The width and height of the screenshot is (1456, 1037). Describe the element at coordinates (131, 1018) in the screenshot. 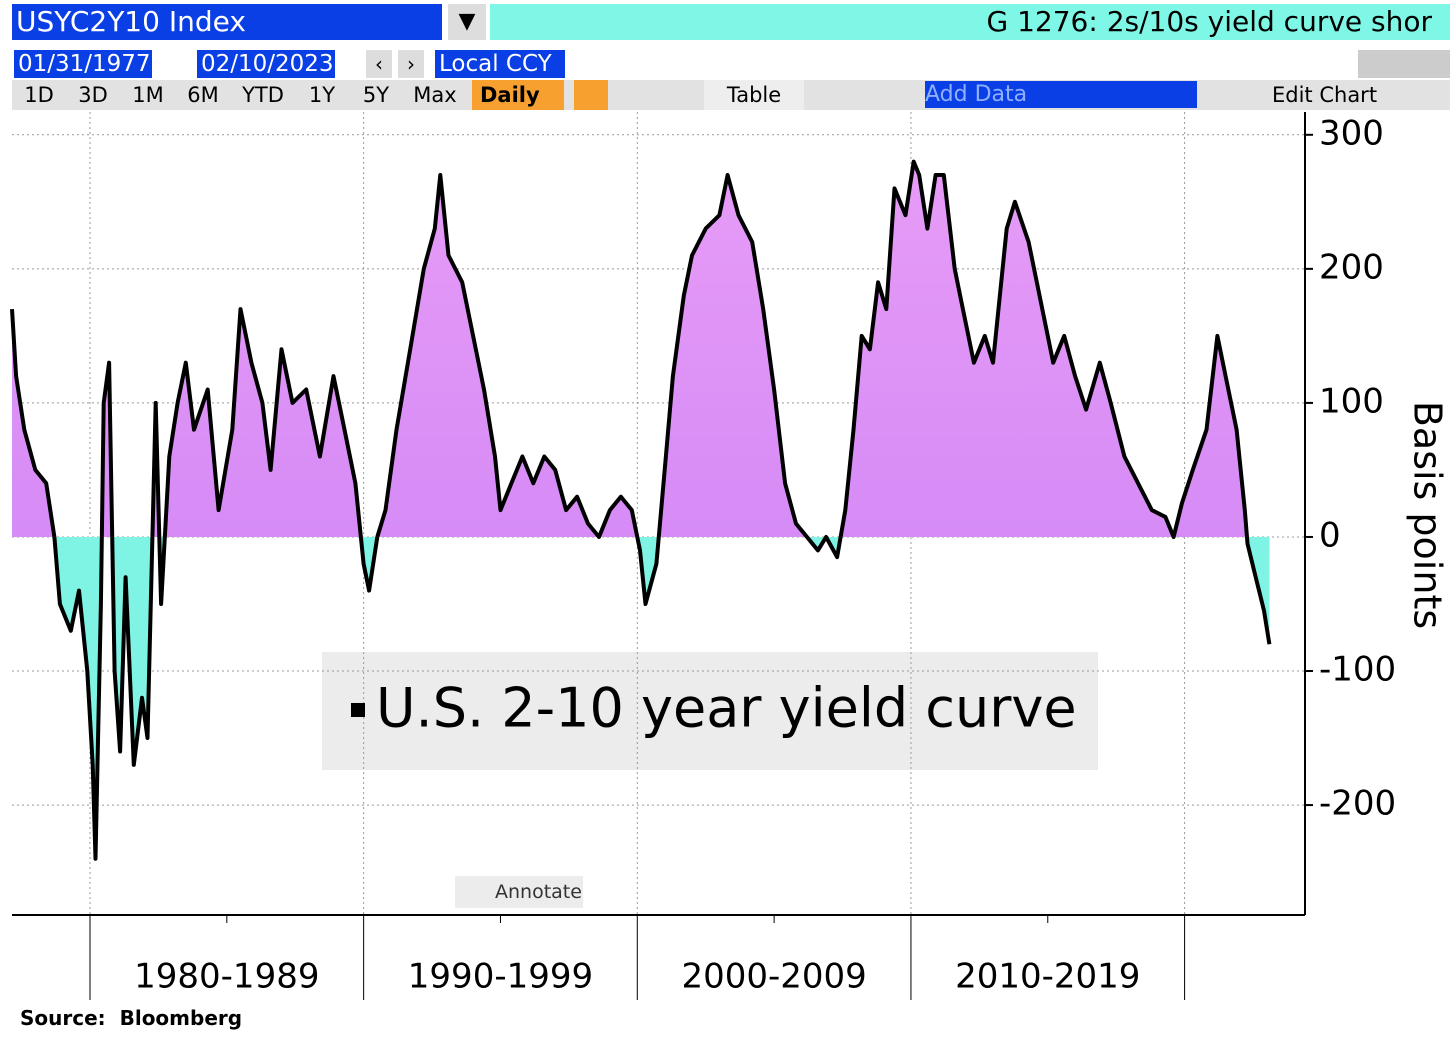

I see `source: Source: Bloomberg` at that location.